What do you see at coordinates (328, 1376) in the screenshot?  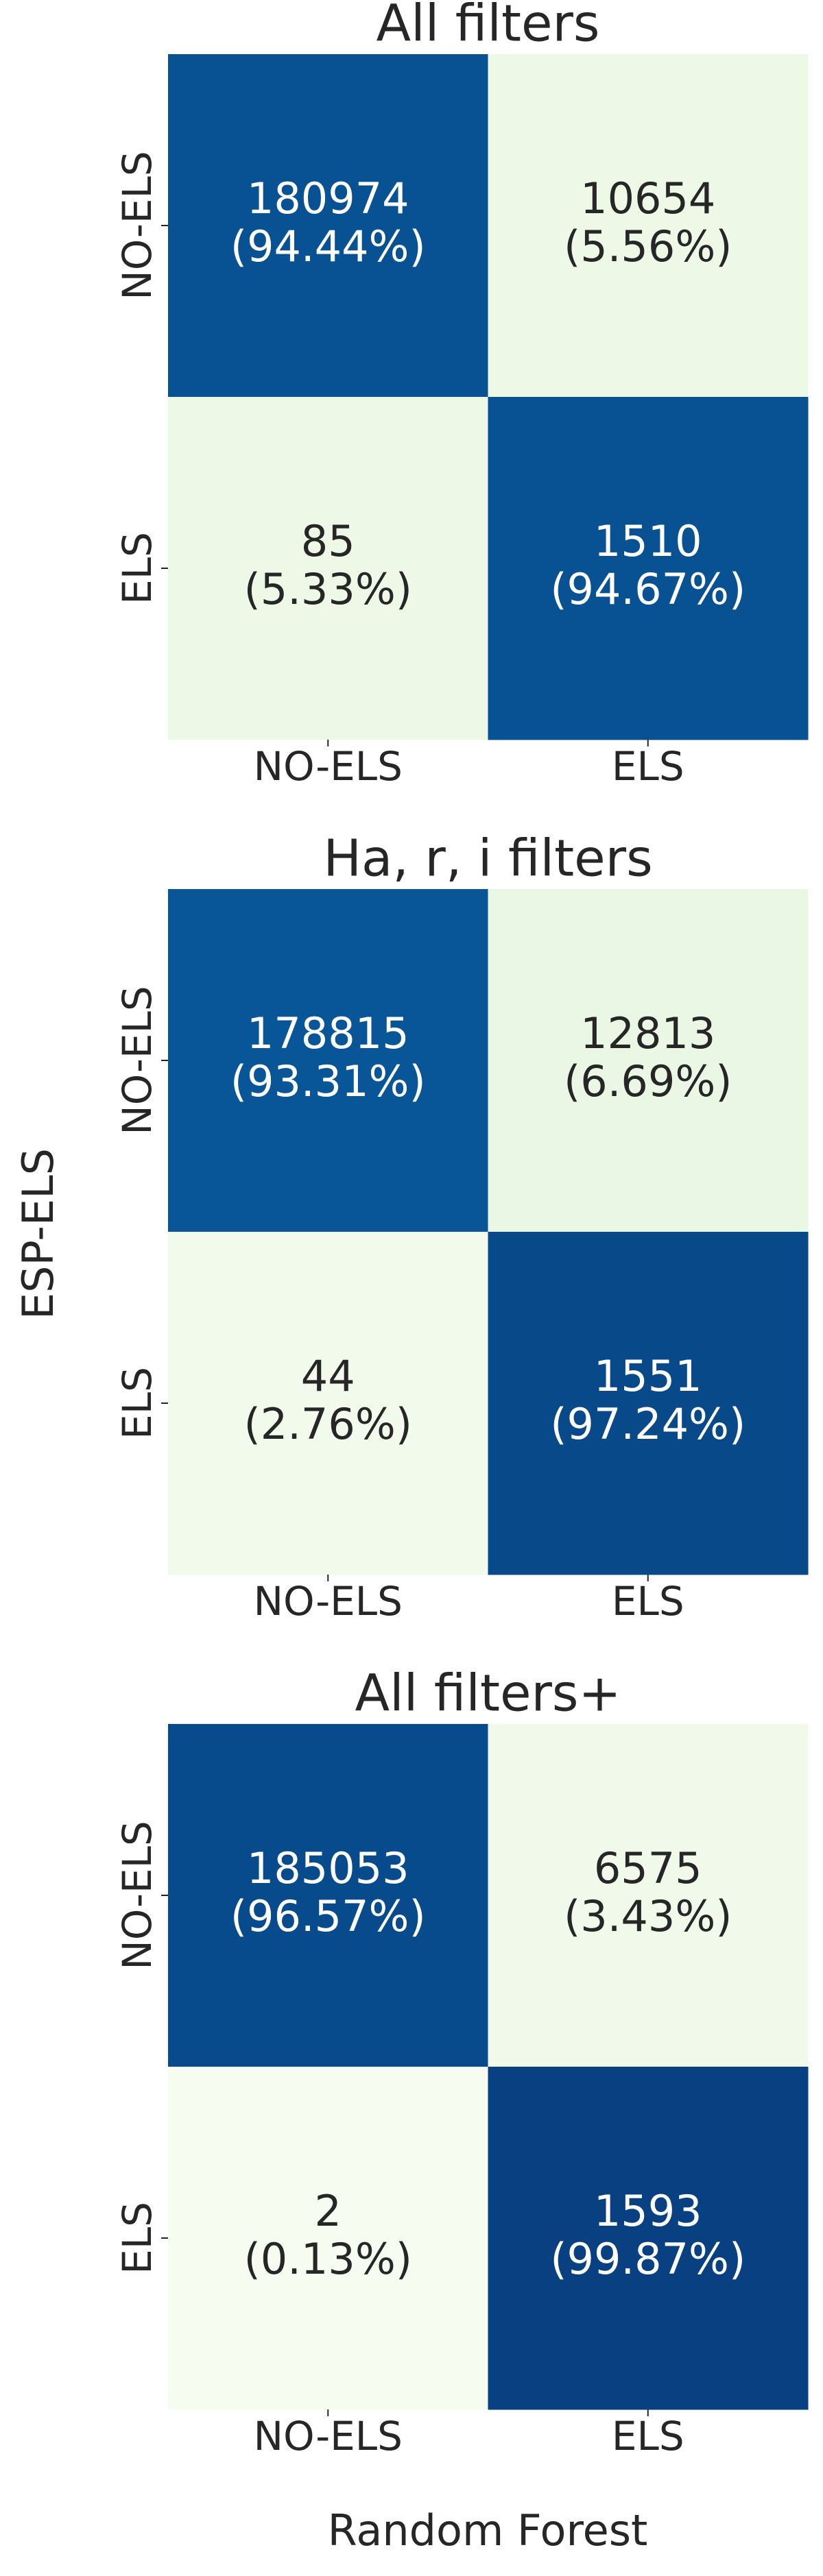 I see `cell-count: 44` at bounding box center [328, 1376].